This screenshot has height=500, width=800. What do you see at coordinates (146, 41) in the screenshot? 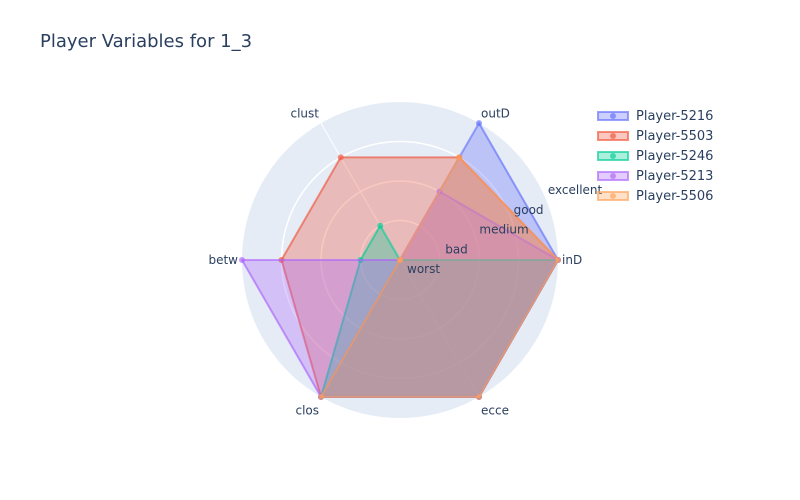
I see `chart-title: Player Variables for 1_3` at bounding box center [146, 41].